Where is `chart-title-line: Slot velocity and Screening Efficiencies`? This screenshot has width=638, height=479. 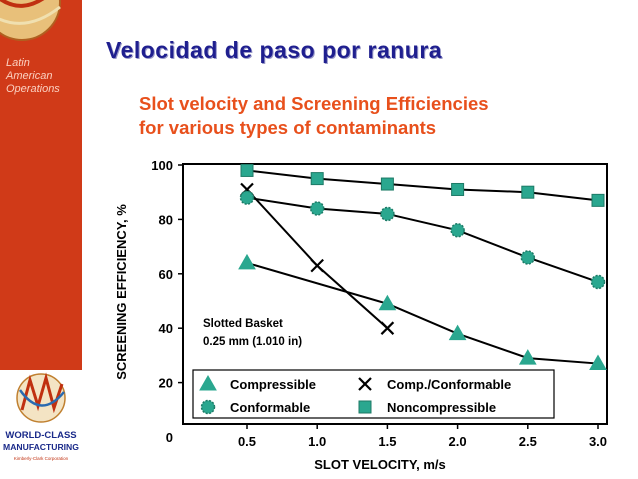 chart-title-line: Slot velocity and Screening Efficiencies is located at coordinates (314, 103).